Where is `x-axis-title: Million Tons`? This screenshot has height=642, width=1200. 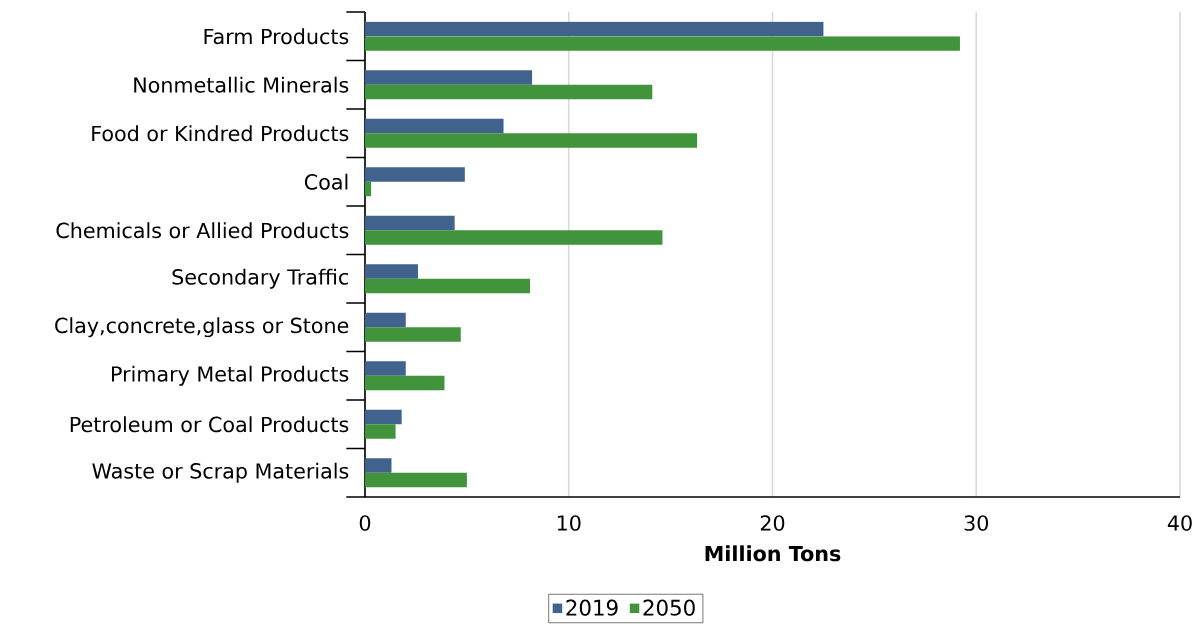 x-axis-title: Million Tons is located at coordinates (773, 553).